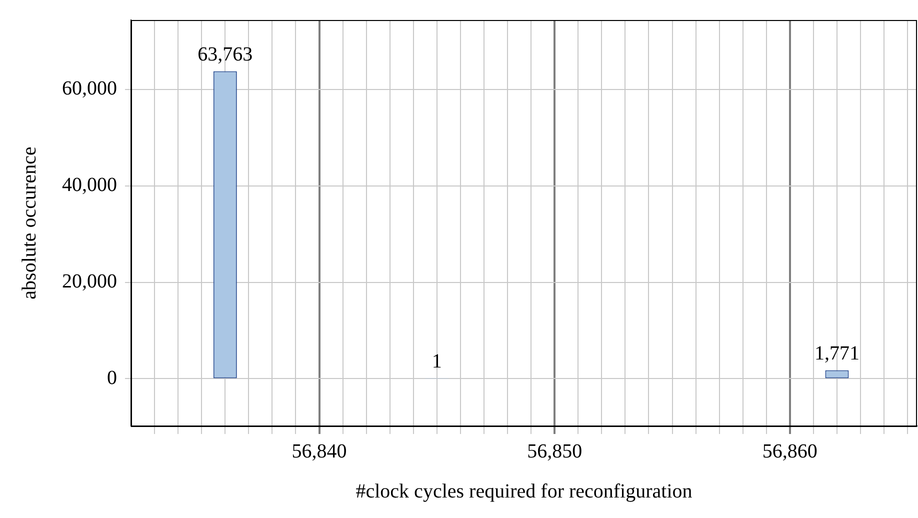 This screenshot has width=918, height=518. What do you see at coordinates (837, 353) in the screenshot?
I see `data-label: 1,771` at bounding box center [837, 353].